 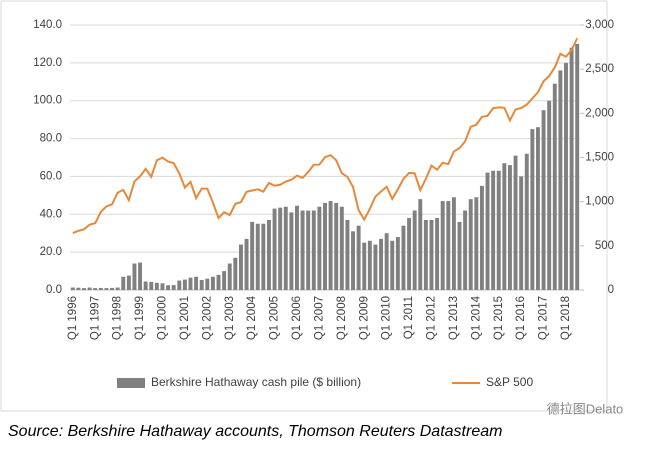 What do you see at coordinates (73, 318) in the screenshot?
I see `x-tick-label: Q1 1996` at bounding box center [73, 318].